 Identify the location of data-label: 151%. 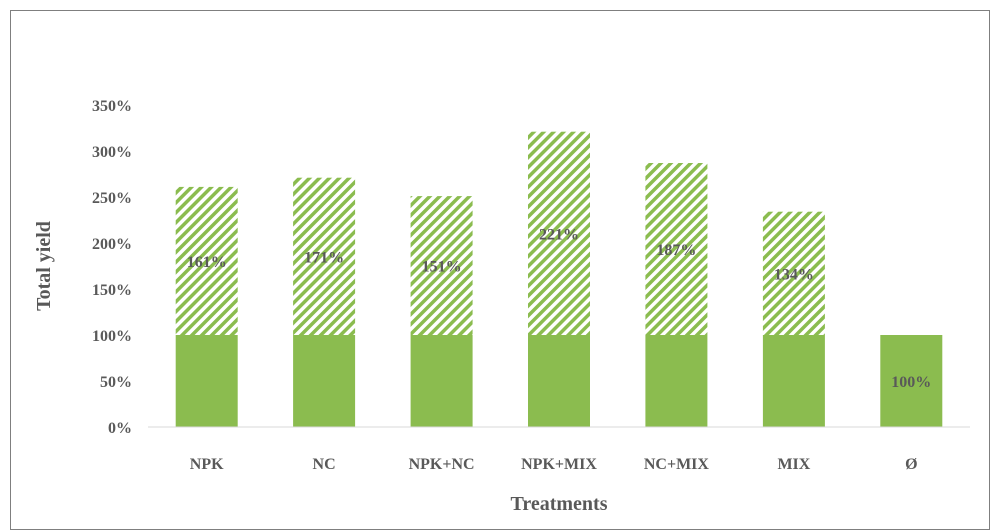
(442, 267).